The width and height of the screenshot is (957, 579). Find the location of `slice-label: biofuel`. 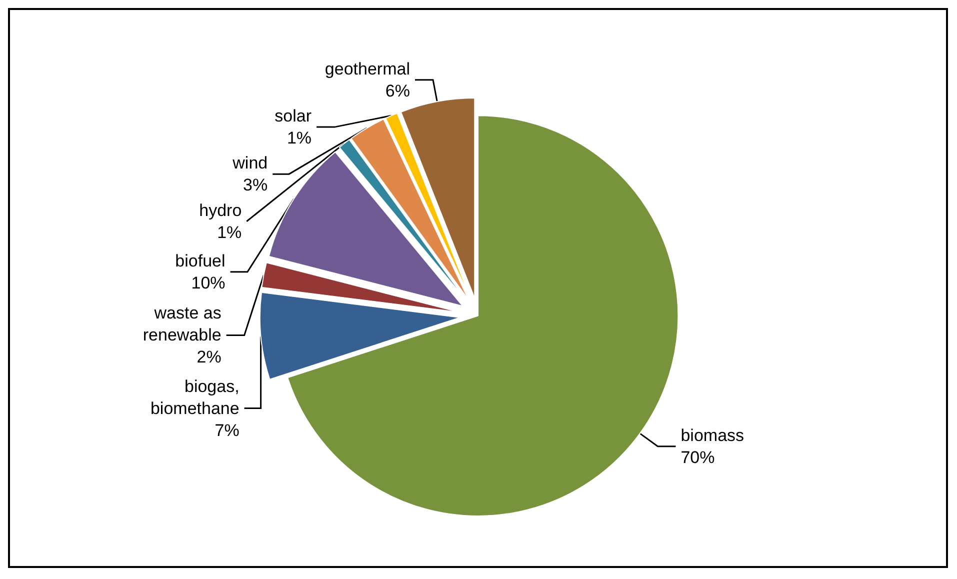

slice-label: biofuel is located at coordinates (200, 260).